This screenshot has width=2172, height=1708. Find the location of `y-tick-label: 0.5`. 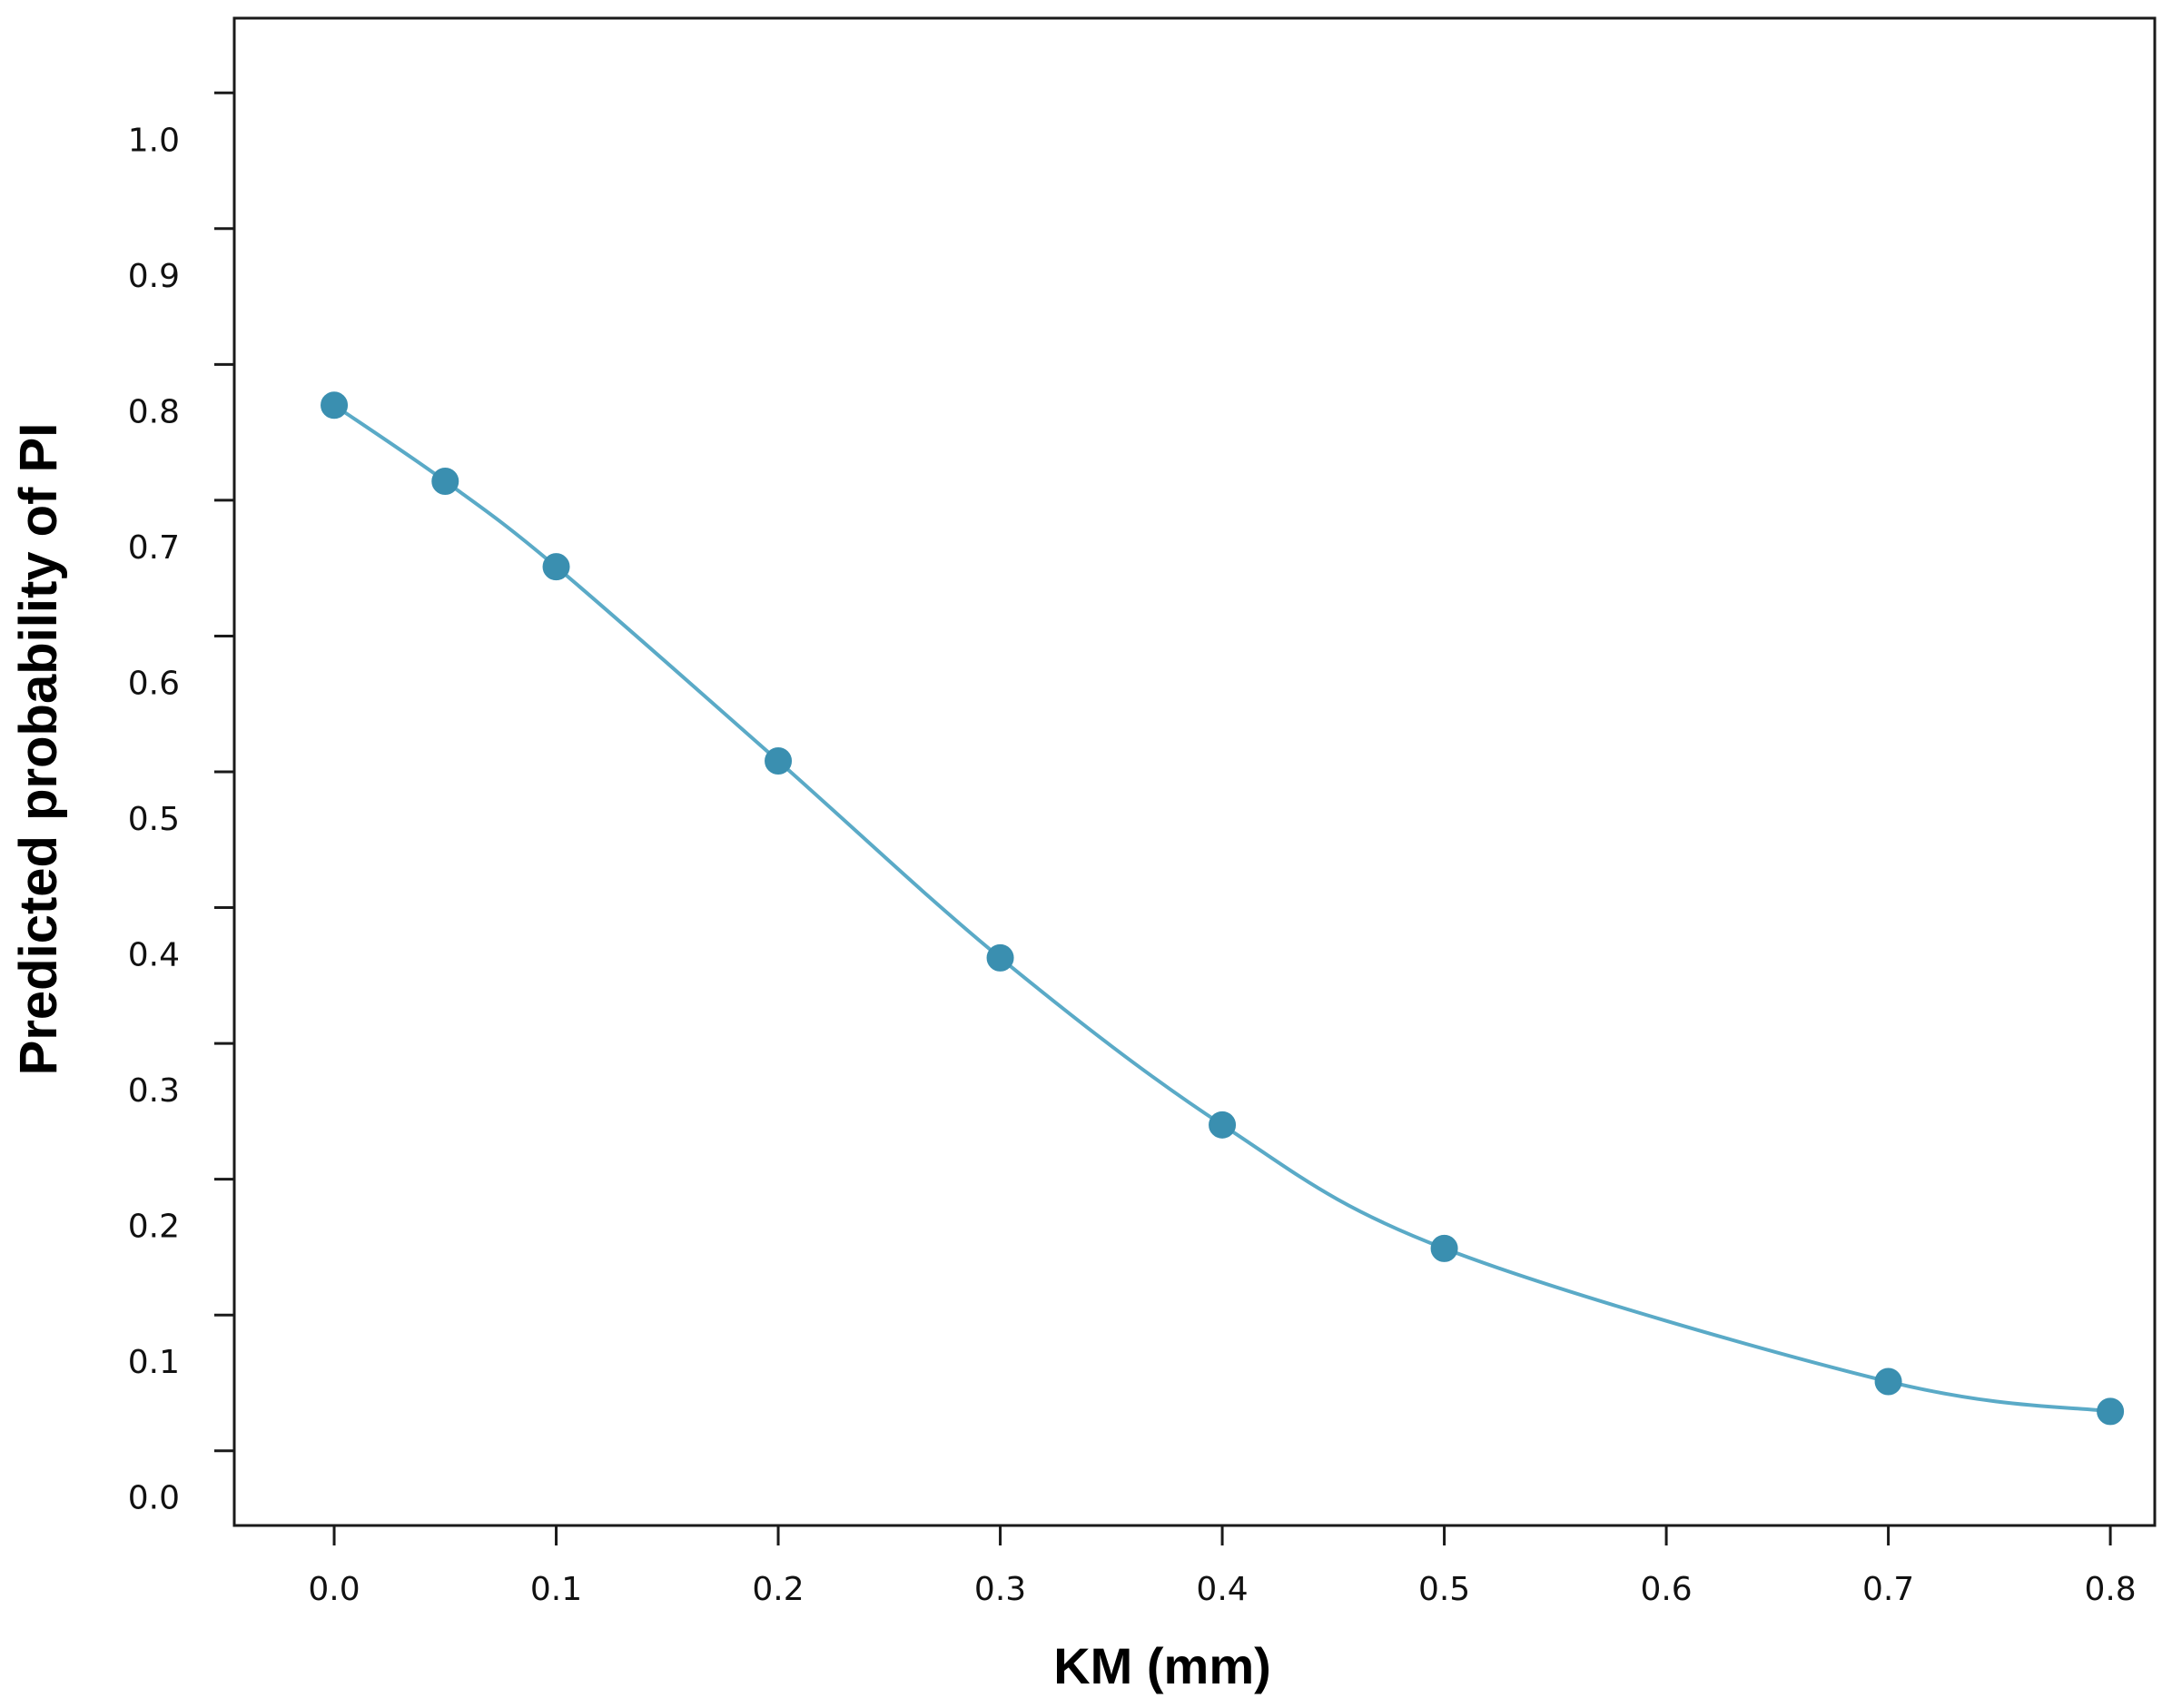

y-tick-label: 0.5 is located at coordinates (154, 819).